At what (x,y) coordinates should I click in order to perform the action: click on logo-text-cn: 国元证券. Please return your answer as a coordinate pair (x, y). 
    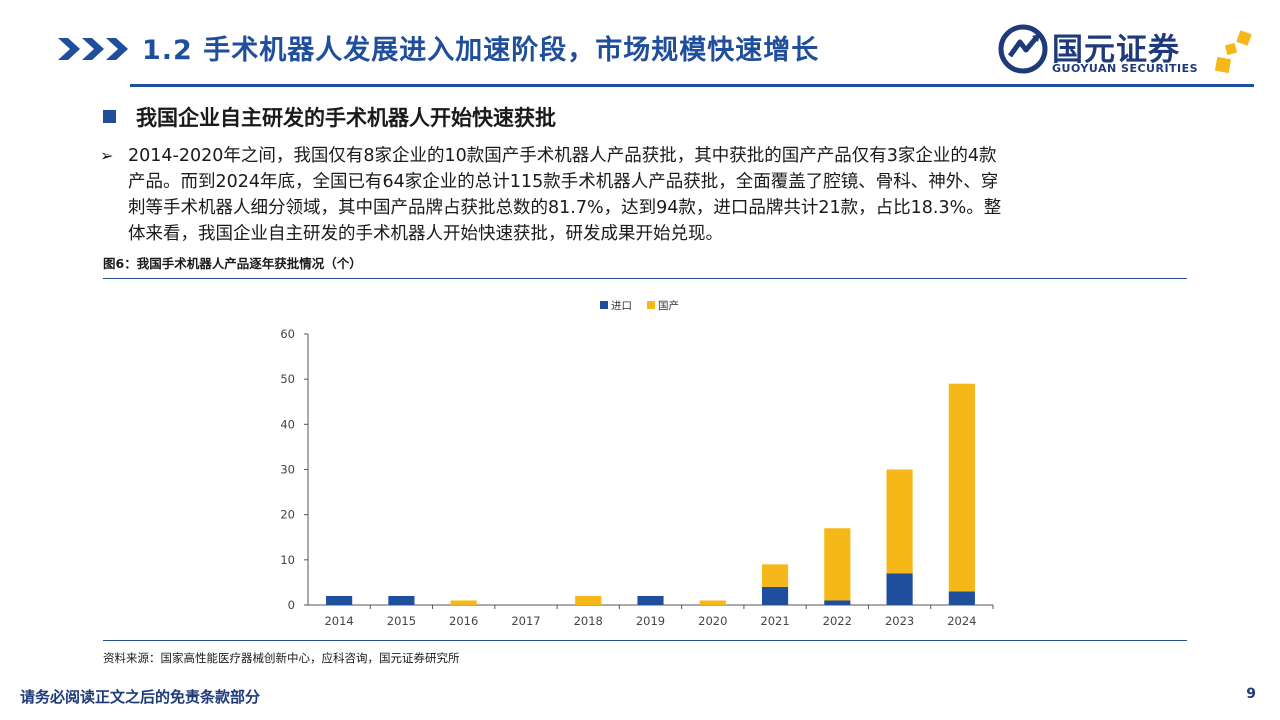
    Looking at the image, I should click on (1116, 50).